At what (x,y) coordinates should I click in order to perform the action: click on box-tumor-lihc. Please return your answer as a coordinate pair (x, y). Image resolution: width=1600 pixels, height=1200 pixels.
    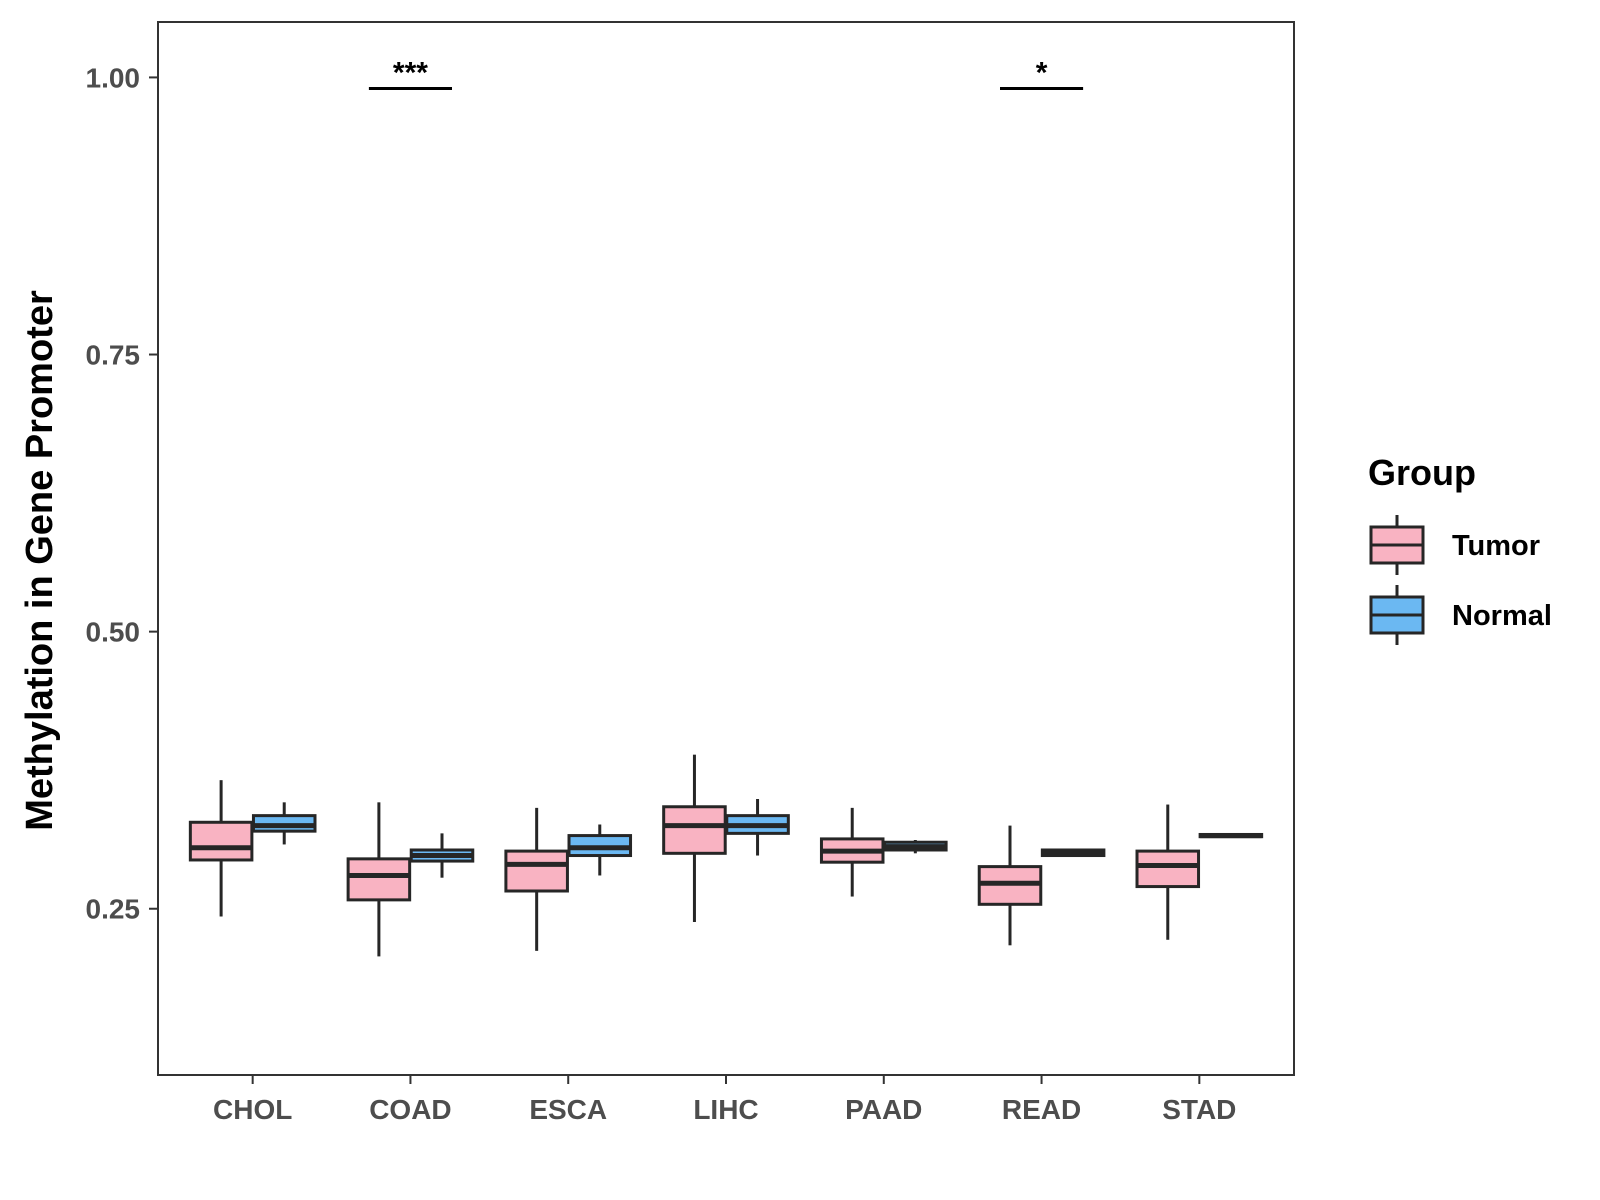
    Looking at the image, I should click on (694, 838).